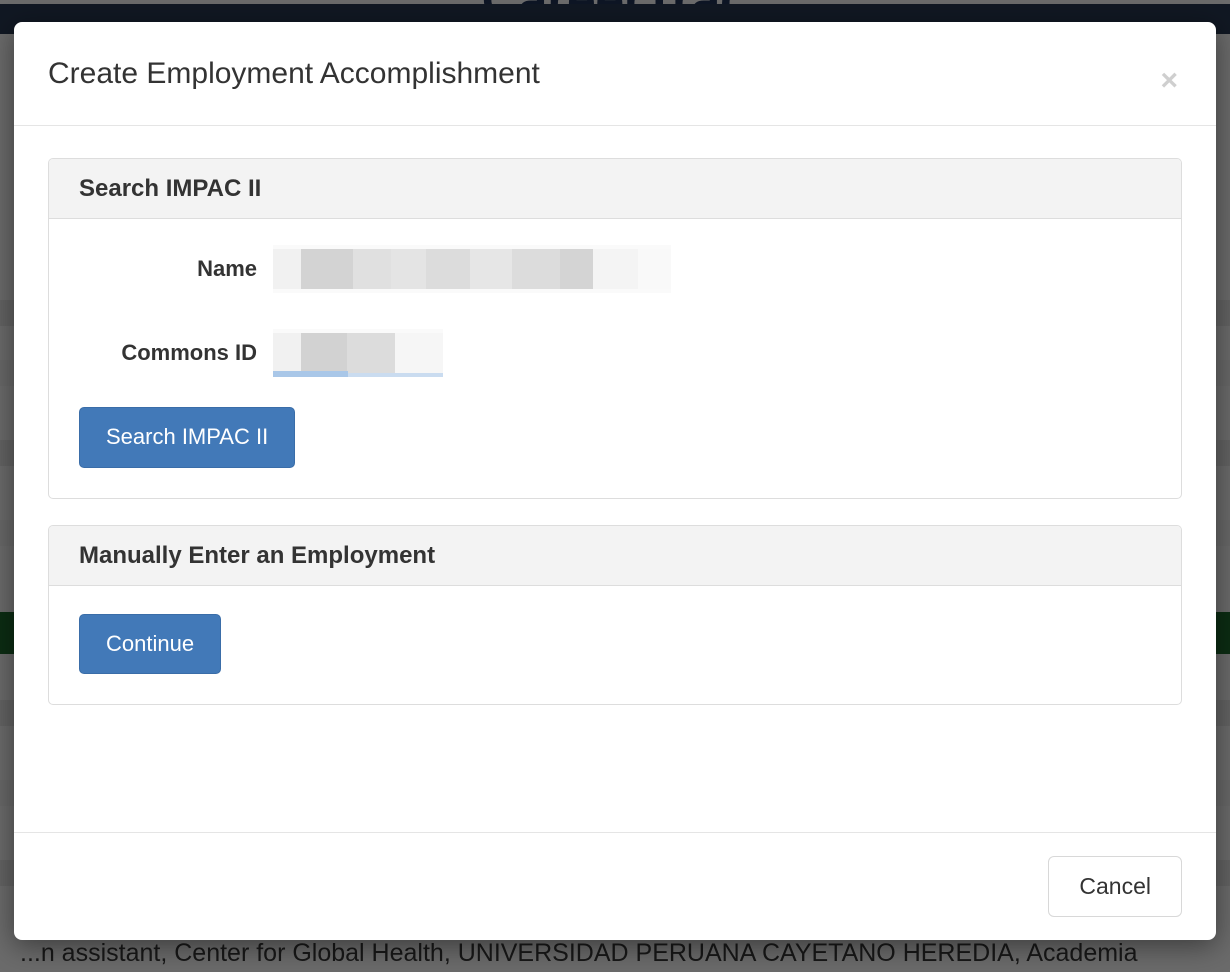 This screenshot has height=972, width=1230. I want to click on close-icon: ×, so click(1169, 81).